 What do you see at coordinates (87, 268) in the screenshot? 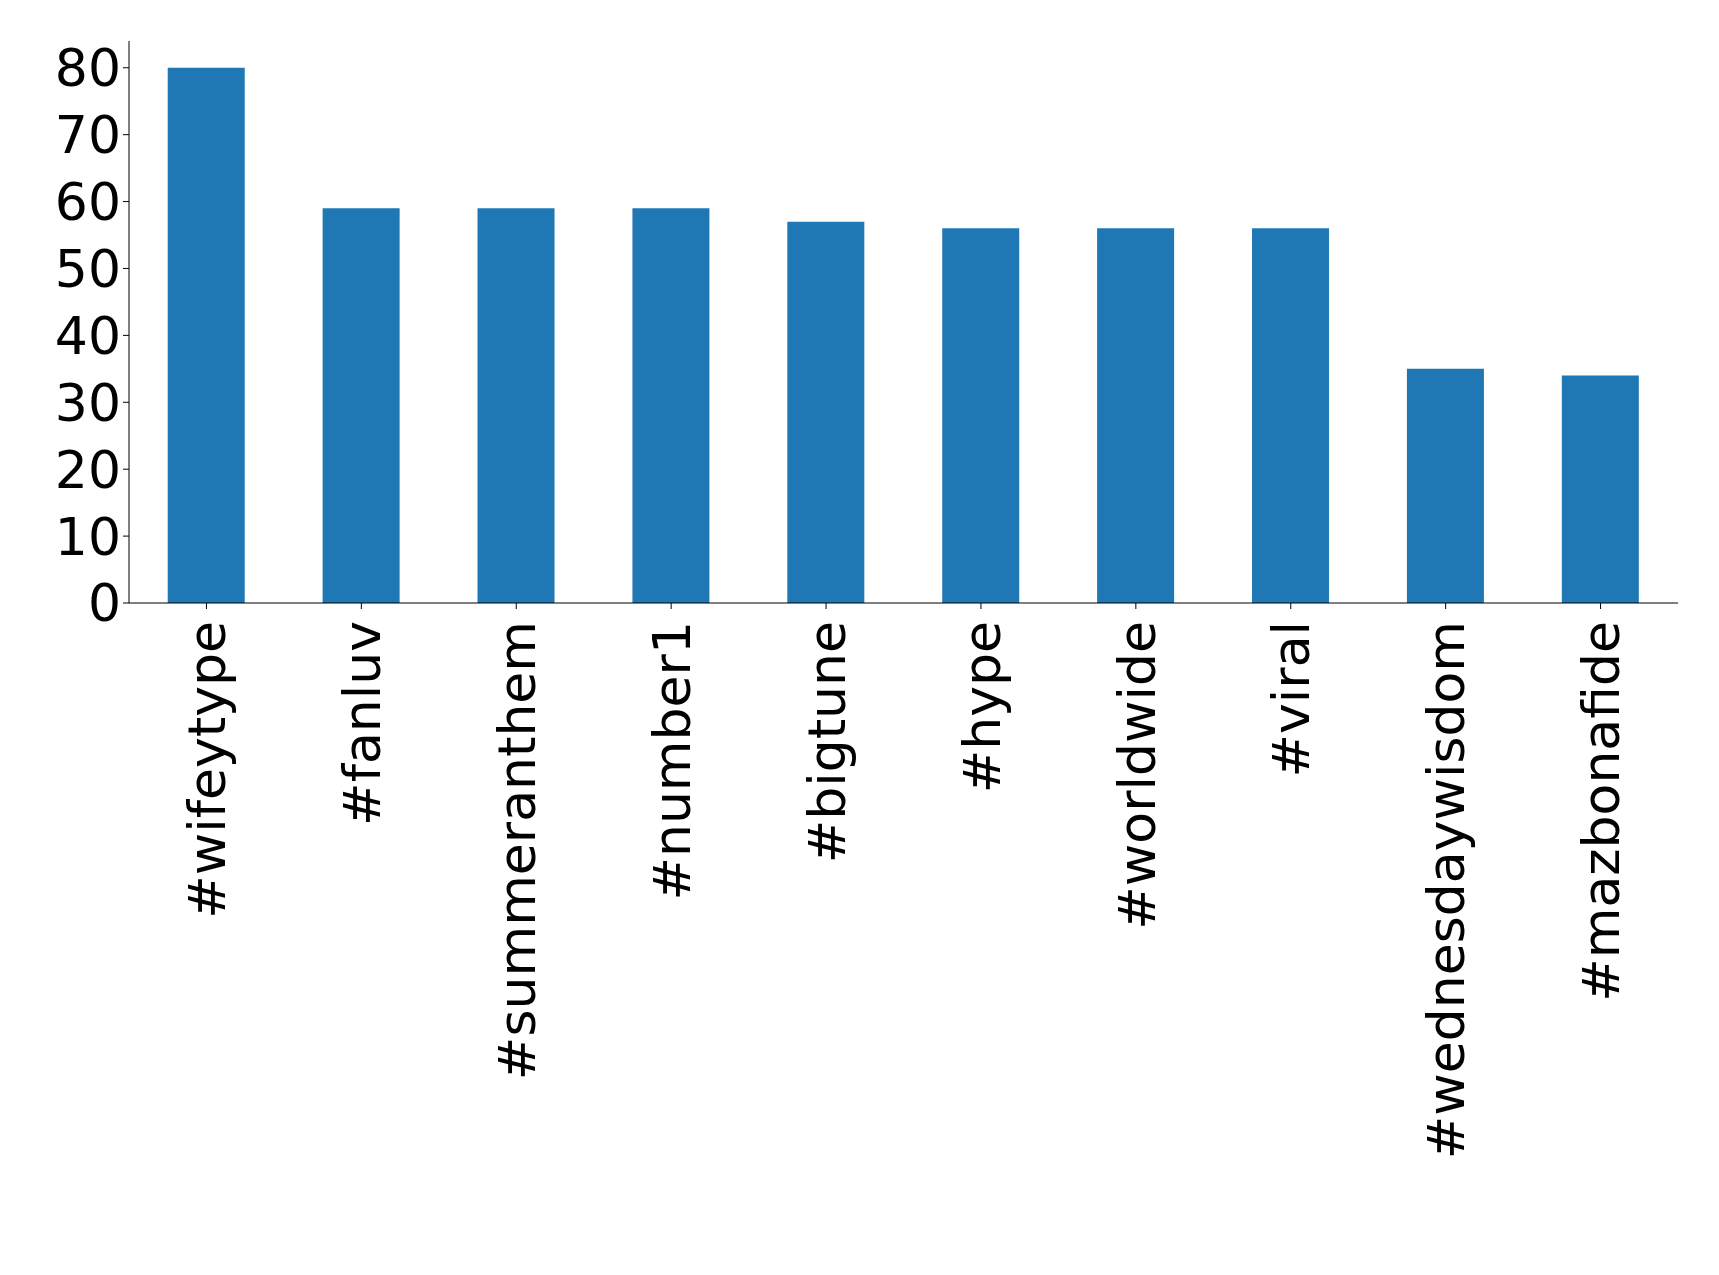
I see `y-tick-label: 50` at bounding box center [87, 268].